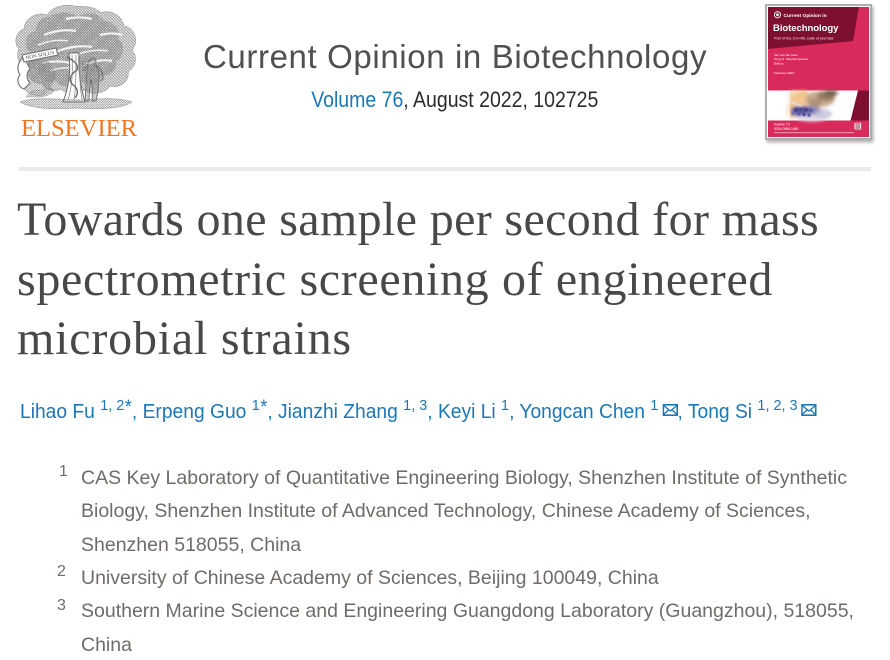 The height and width of the screenshot is (660, 890). Describe the element at coordinates (804, 39) in the screenshot. I see `svg-text:Part of the CO+RE suite of jou: Part of the CO+RE suite of journals` at that location.